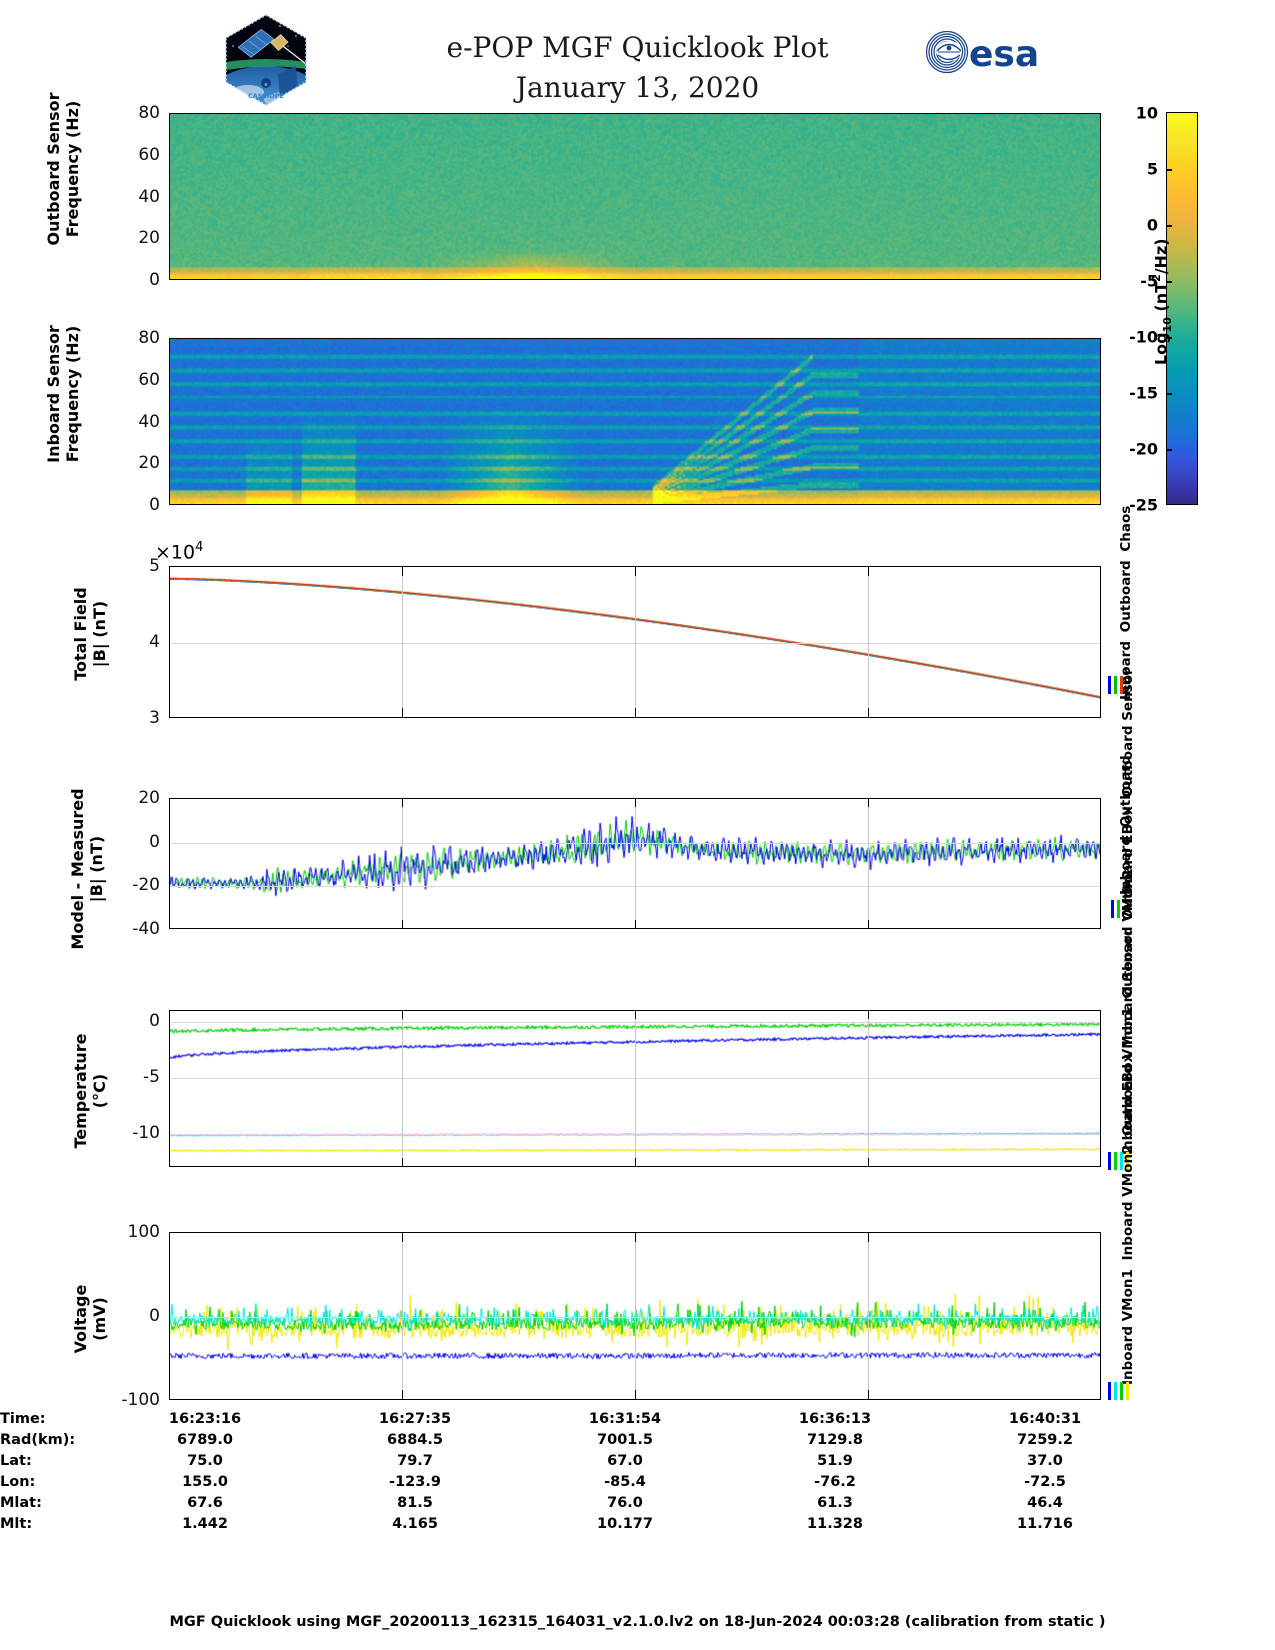  I want to click on colorbar-title-sub: 10, so click(1167, 325).